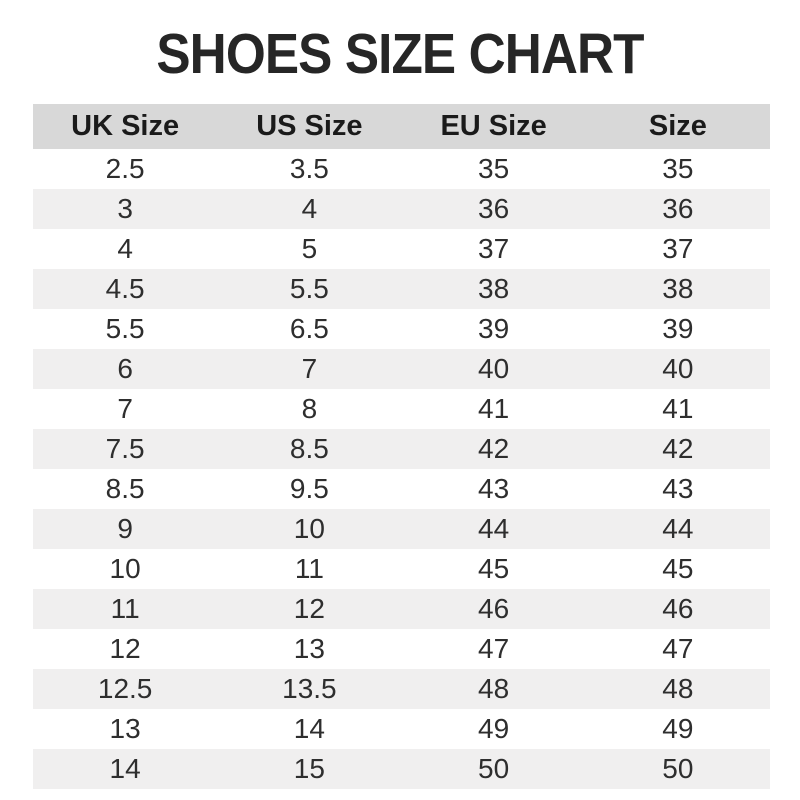 The image size is (800, 800). Describe the element at coordinates (125, 449) in the screenshot. I see `table-cell: 7.5` at that location.